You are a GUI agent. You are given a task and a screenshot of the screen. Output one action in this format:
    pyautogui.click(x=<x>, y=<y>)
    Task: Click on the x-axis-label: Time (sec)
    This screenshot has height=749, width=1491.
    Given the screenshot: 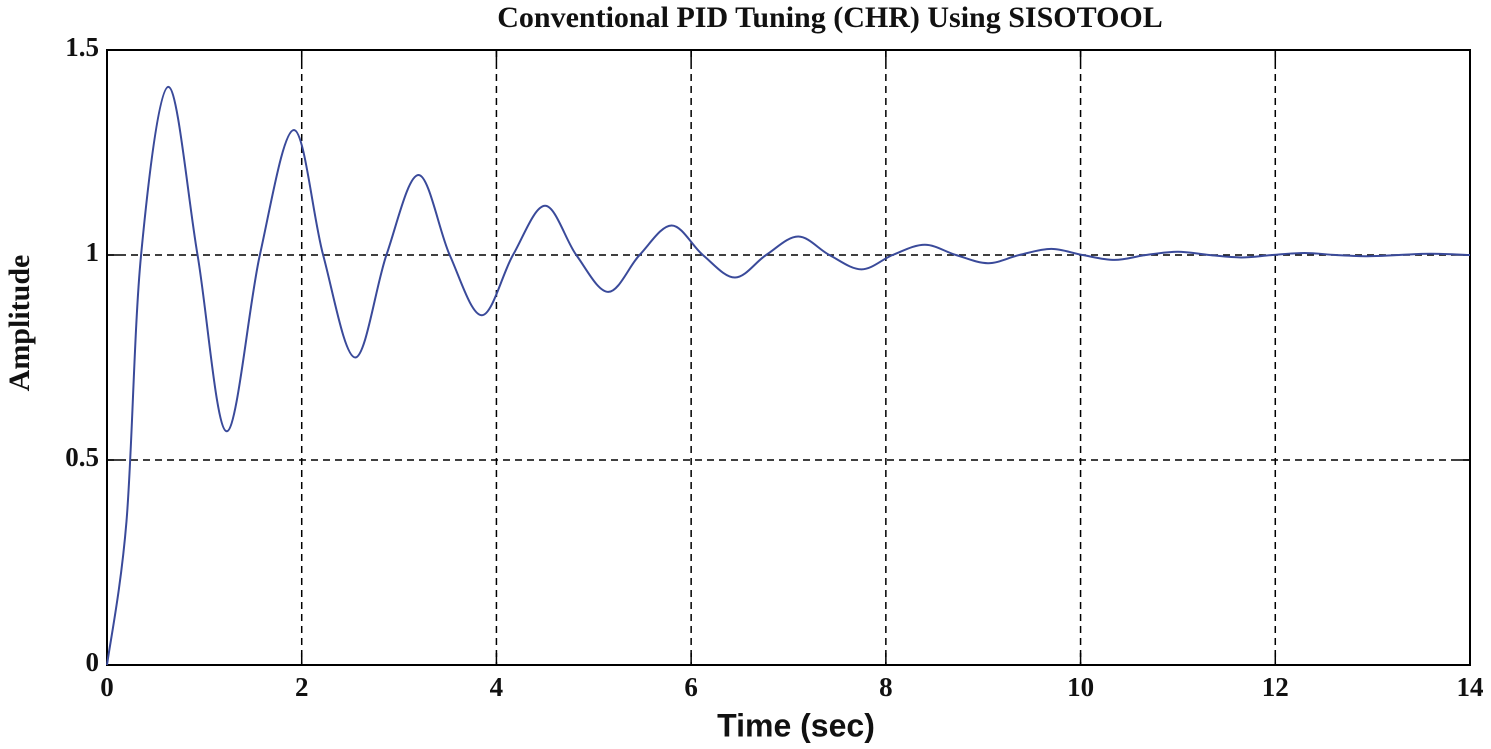 What is the action you would take?
    pyautogui.click(x=796, y=725)
    